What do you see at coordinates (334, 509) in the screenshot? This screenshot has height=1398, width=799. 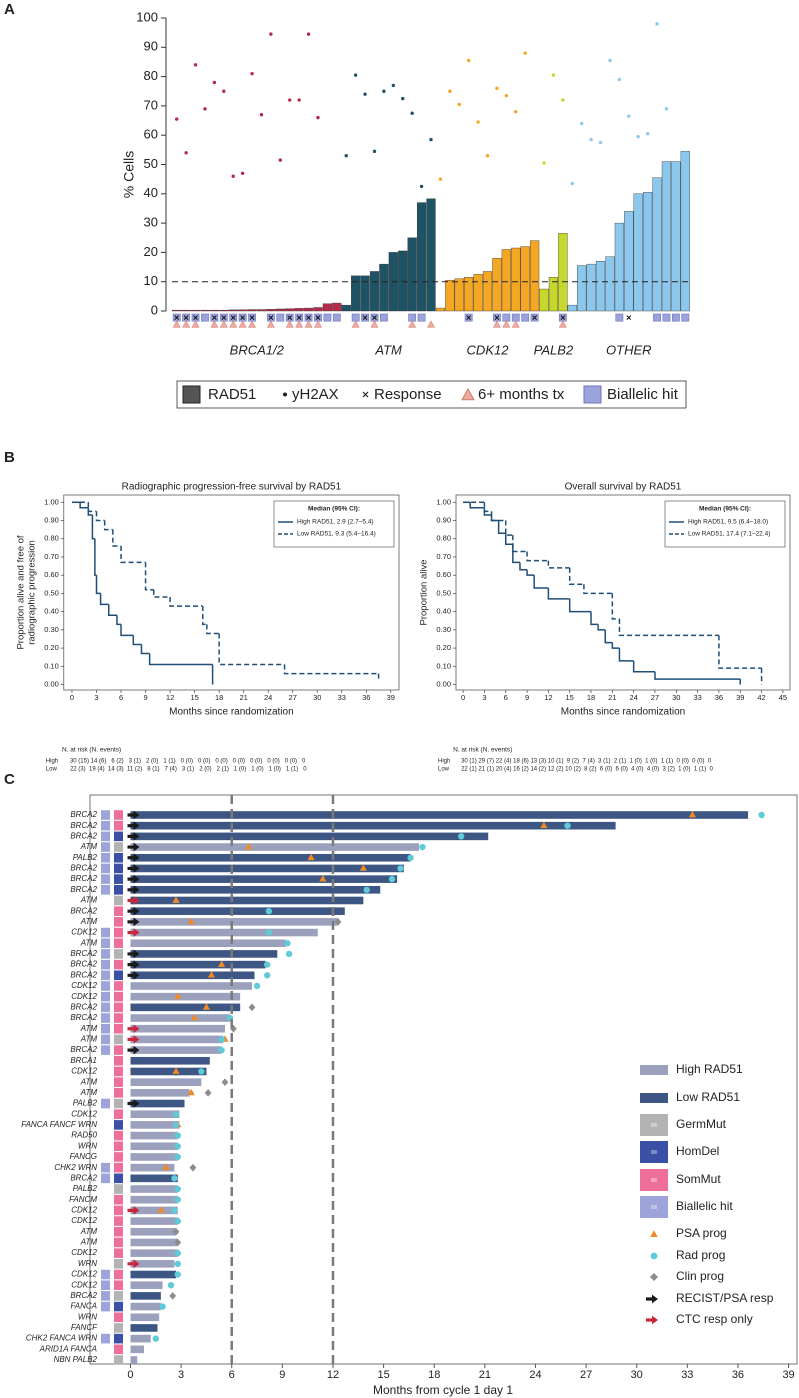 I see `legend-title: Median (95% CI):` at bounding box center [334, 509].